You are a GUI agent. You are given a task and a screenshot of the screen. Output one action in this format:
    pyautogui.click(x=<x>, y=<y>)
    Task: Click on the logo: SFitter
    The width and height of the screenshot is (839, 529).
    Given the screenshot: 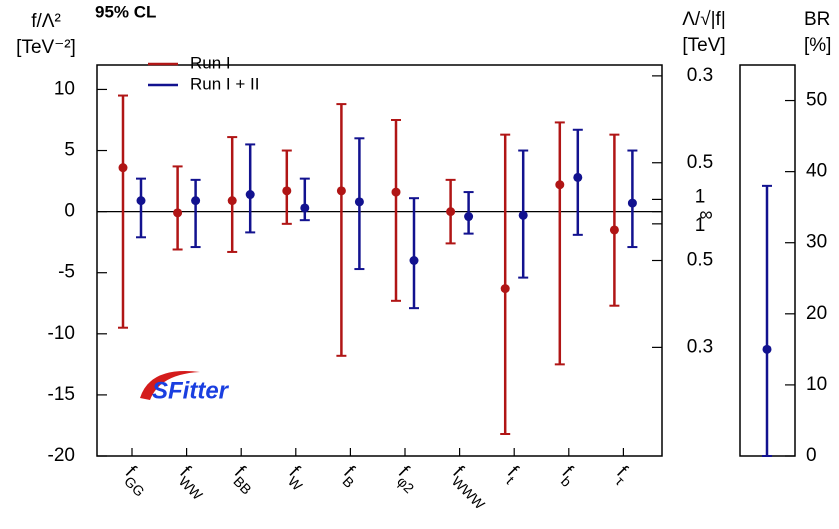 What is the action you would take?
    pyautogui.click(x=191, y=390)
    